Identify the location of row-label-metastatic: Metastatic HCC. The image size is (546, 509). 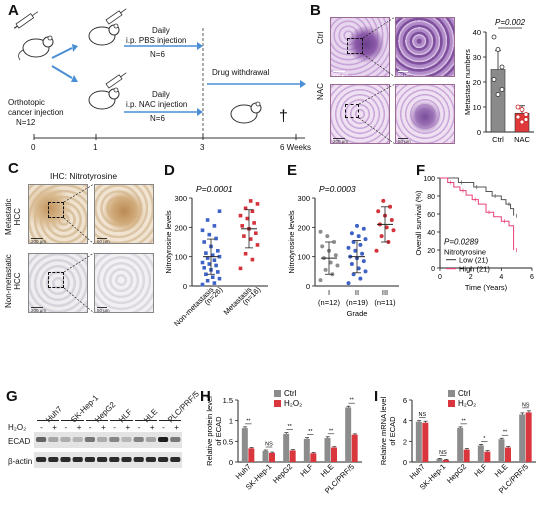
(13, 216).